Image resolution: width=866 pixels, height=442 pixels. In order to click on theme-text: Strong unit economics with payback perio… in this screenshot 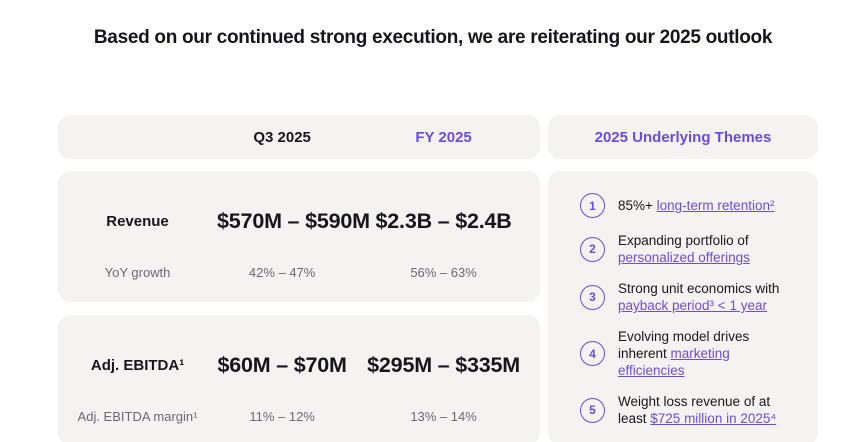, I will do `click(709, 297)`.